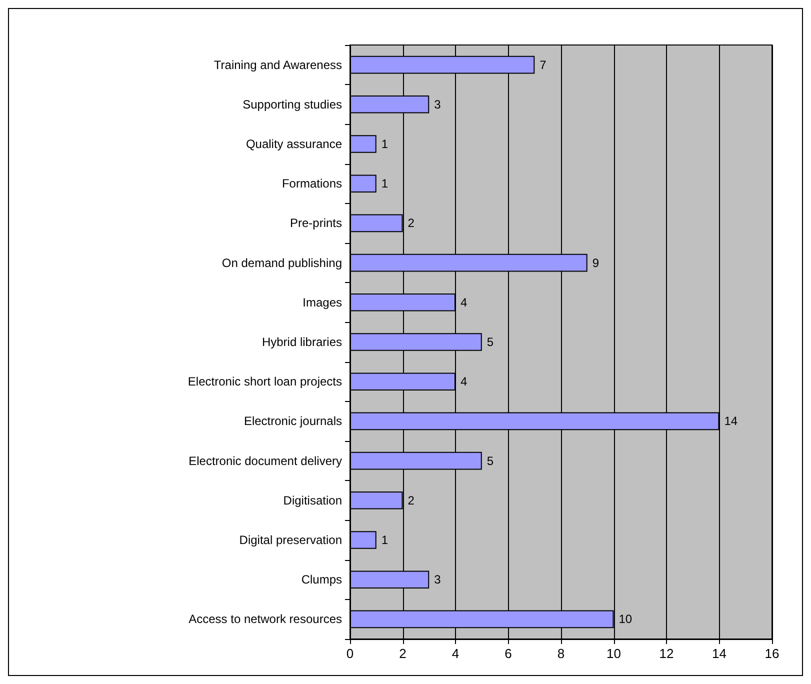  Describe the element at coordinates (402, 653) in the screenshot. I see `x-tick-label: 2` at that location.